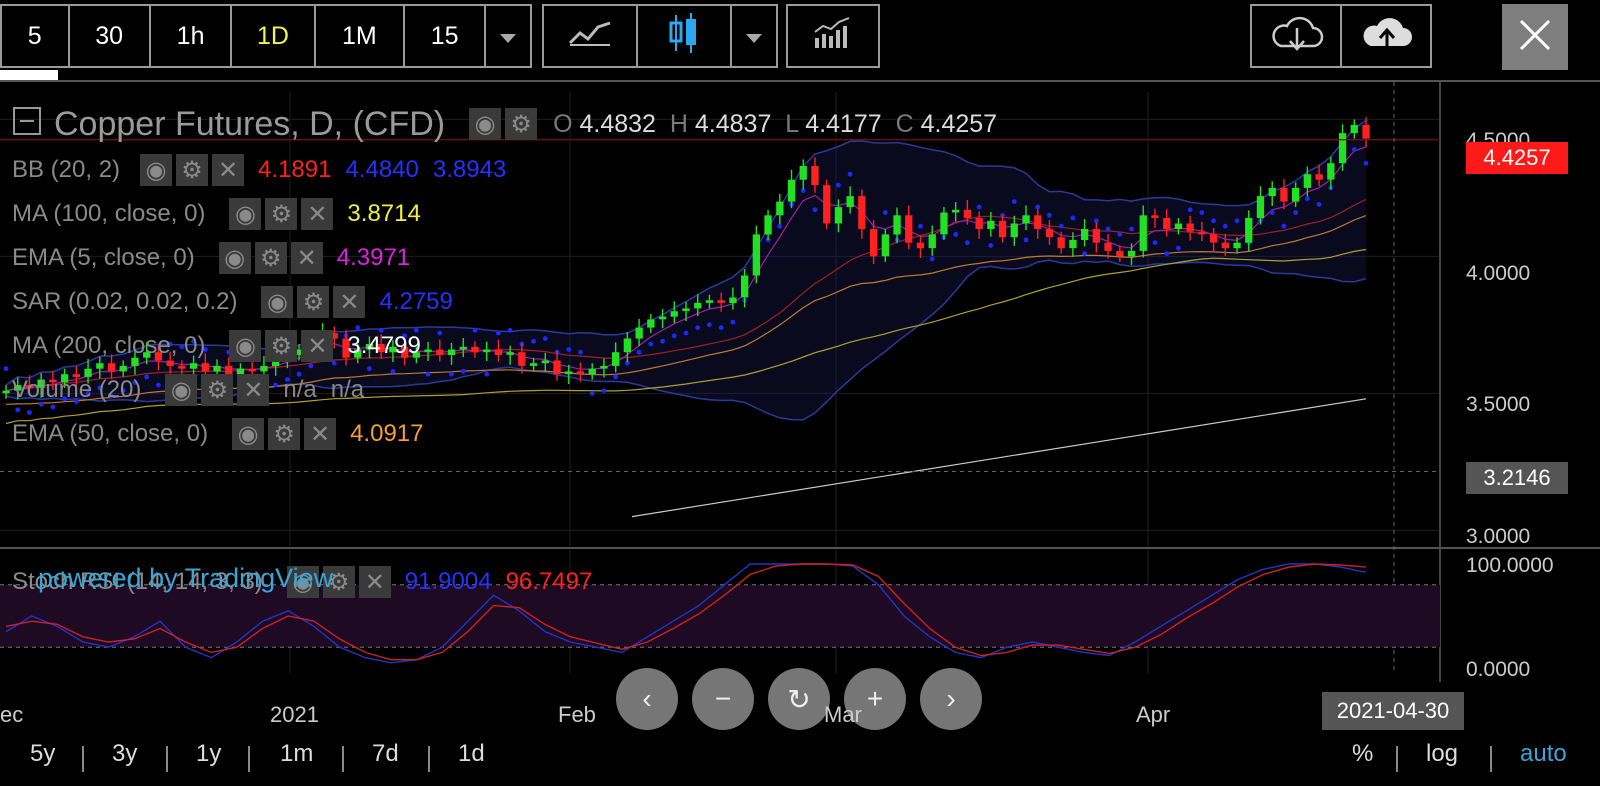  What do you see at coordinates (591, 36) in the screenshot?
I see `line-chart-button` at bounding box center [591, 36].